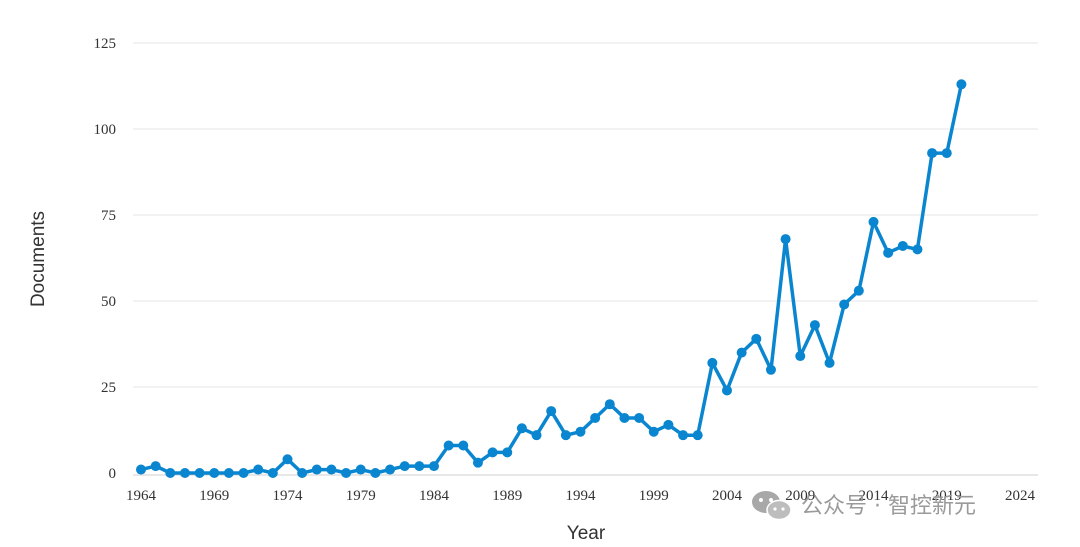 The width and height of the screenshot is (1080, 547). I want to click on y-tick-label: 50, so click(108, 302).